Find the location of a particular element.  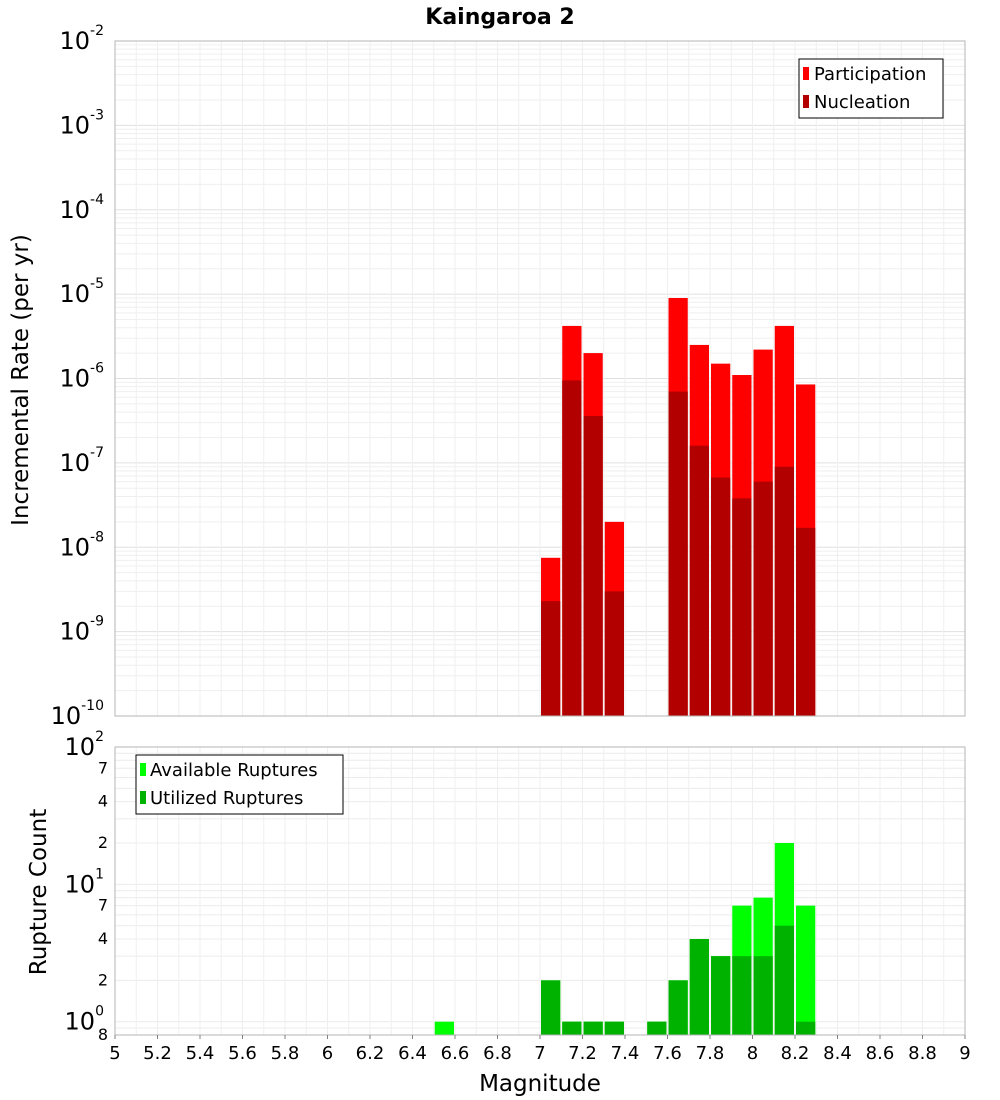

bar-utilized-ruptures-7.6 is located at coordinates (678, 1007).